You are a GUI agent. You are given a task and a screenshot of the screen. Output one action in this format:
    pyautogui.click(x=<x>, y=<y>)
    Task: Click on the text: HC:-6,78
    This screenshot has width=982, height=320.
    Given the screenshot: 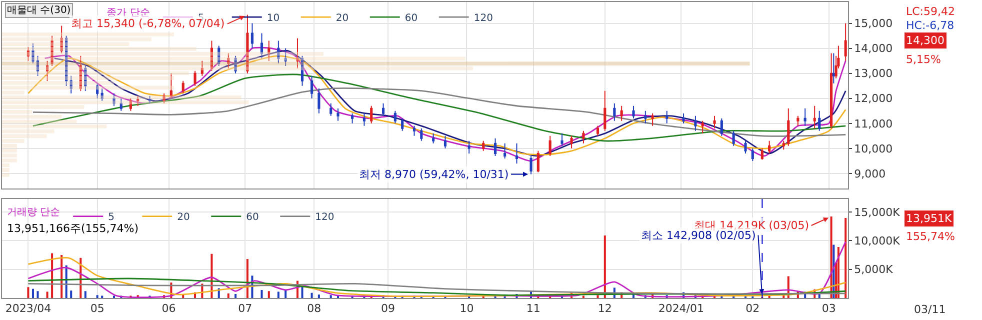 What is the action you would take?
    pyautogui.click(x=930, y=25)
    